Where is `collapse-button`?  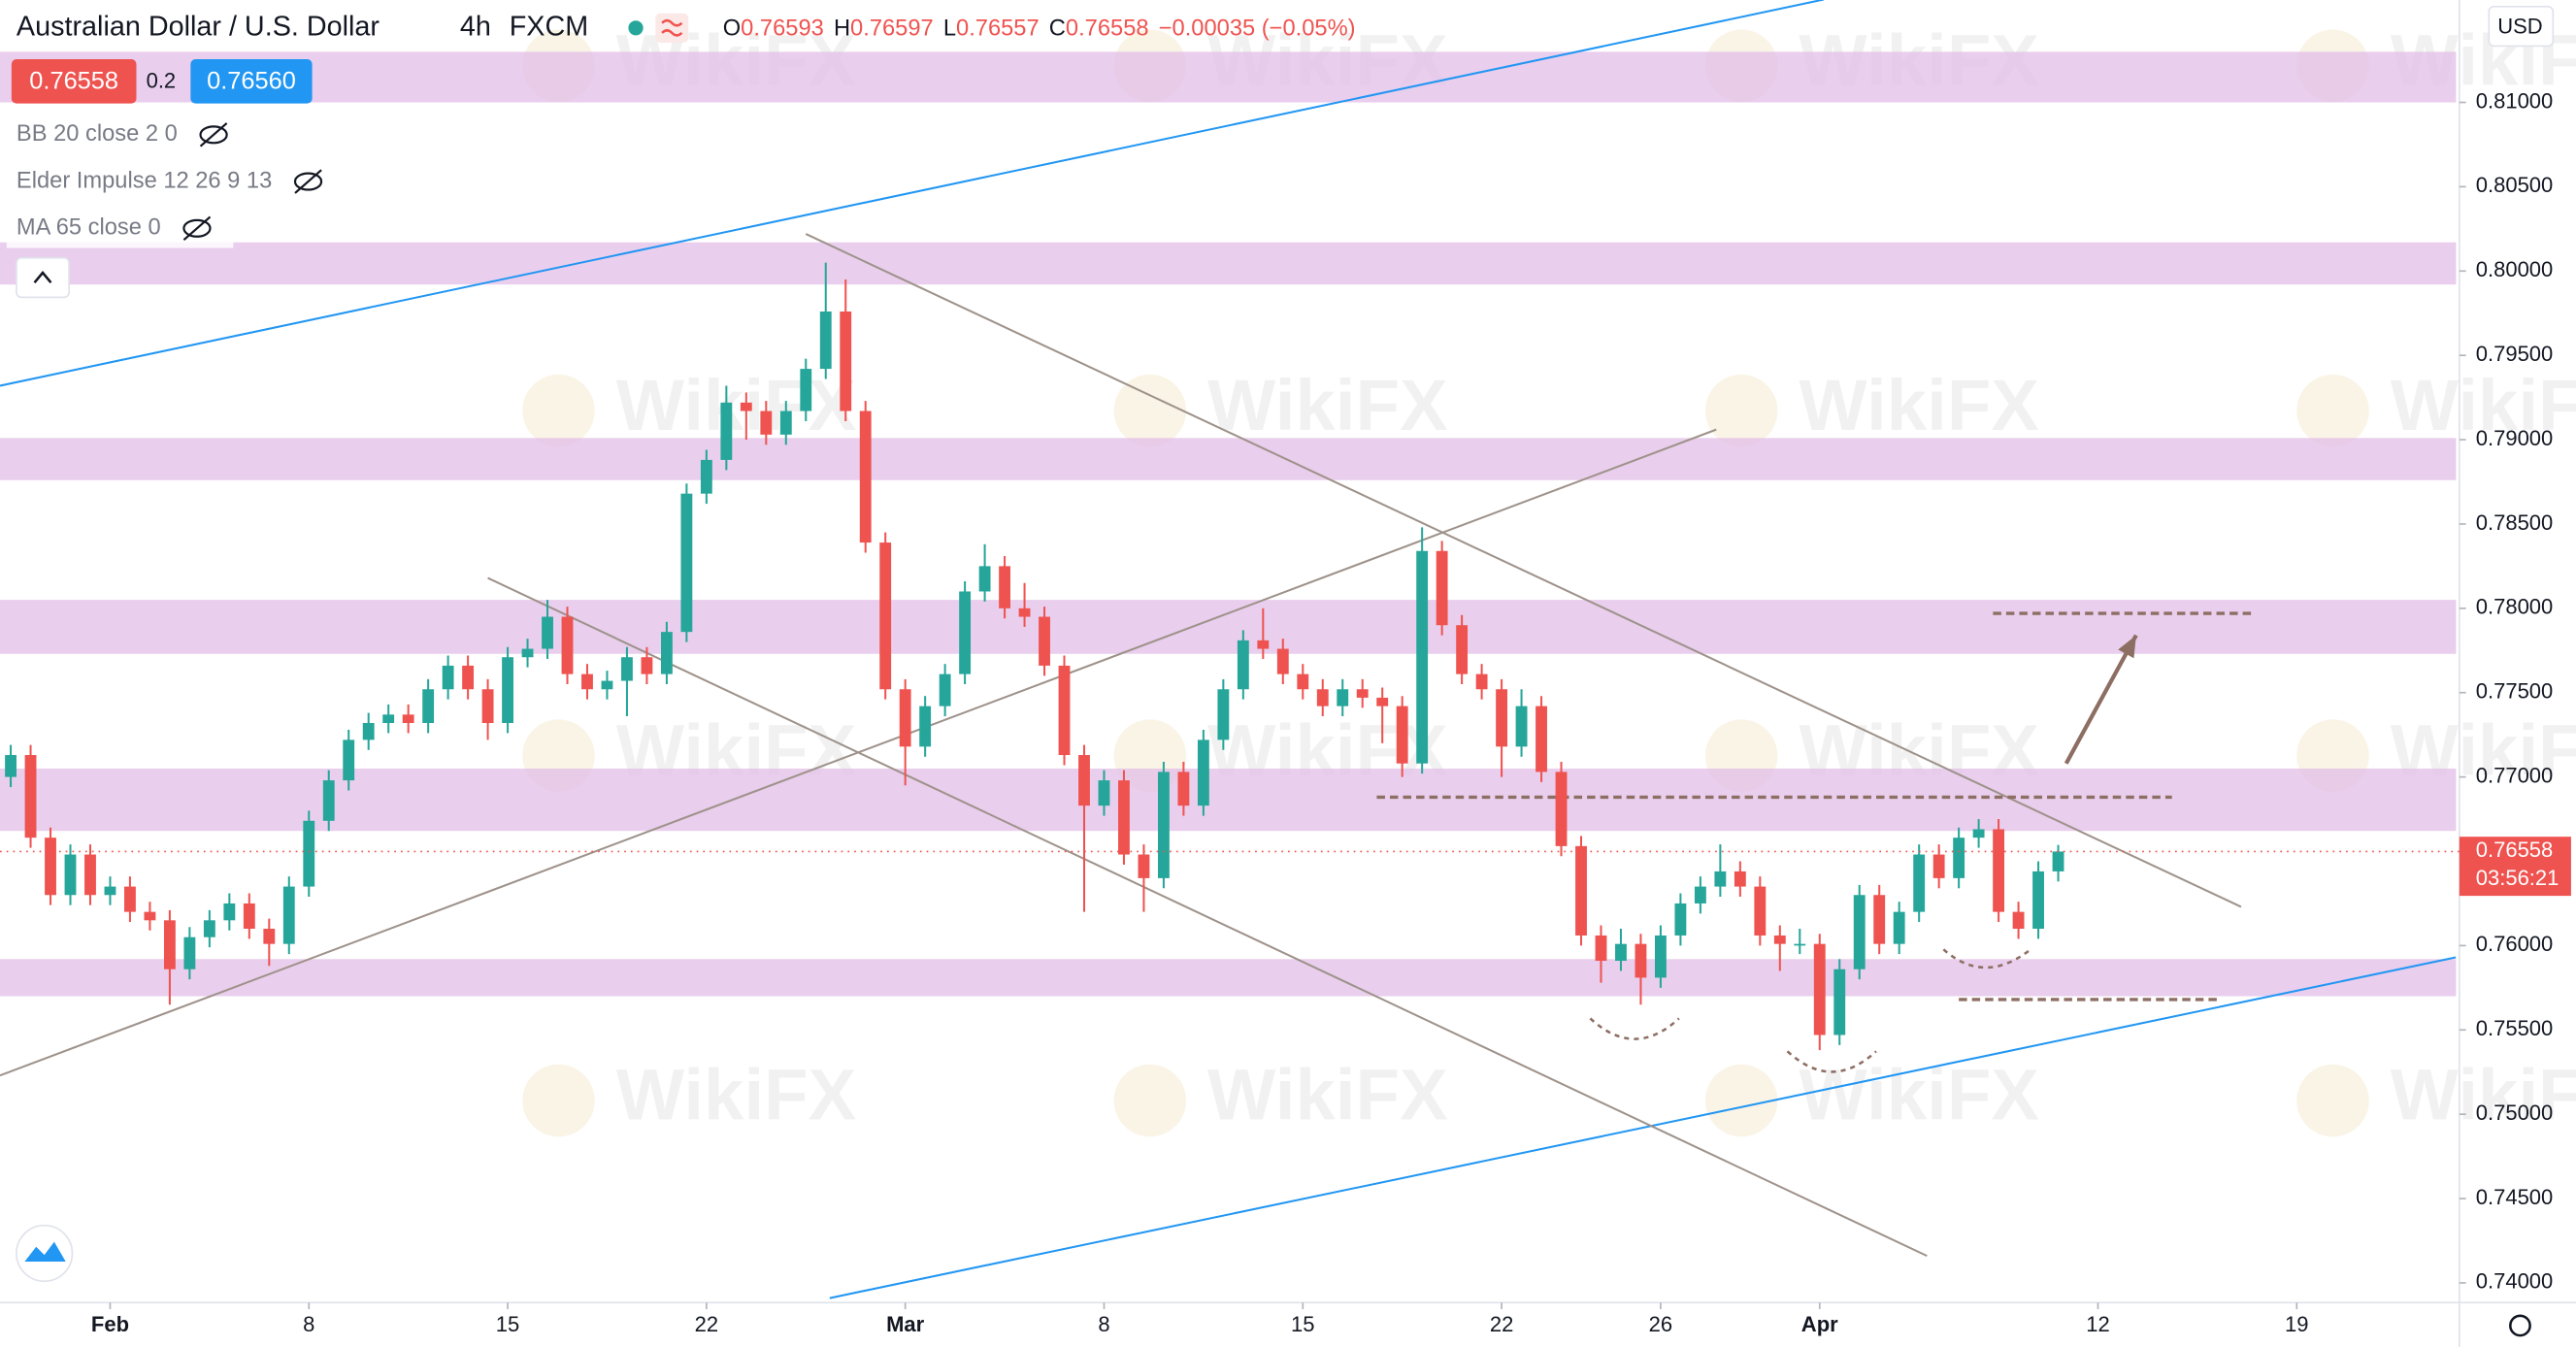
collapse-button is located at coordinates (43, 277).